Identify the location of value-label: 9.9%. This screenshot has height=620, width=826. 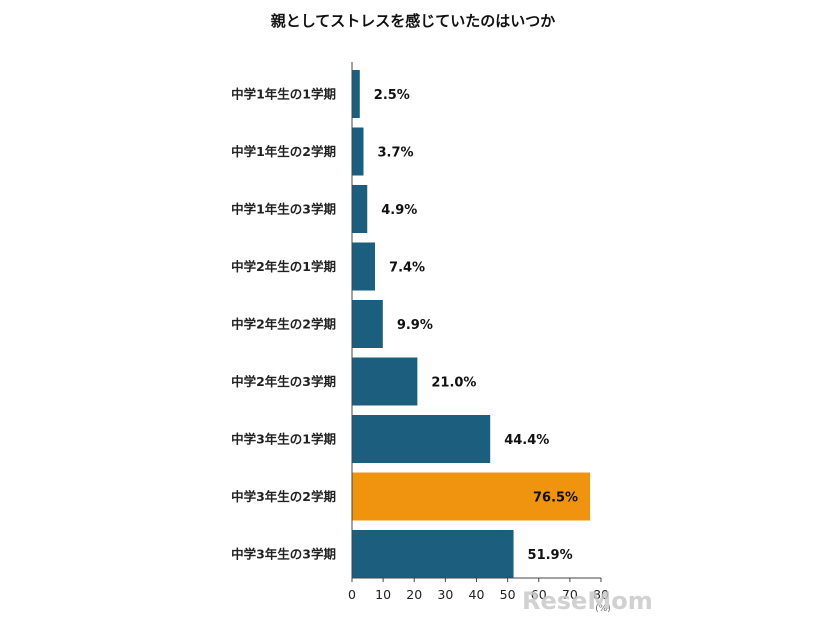
(415, 325).